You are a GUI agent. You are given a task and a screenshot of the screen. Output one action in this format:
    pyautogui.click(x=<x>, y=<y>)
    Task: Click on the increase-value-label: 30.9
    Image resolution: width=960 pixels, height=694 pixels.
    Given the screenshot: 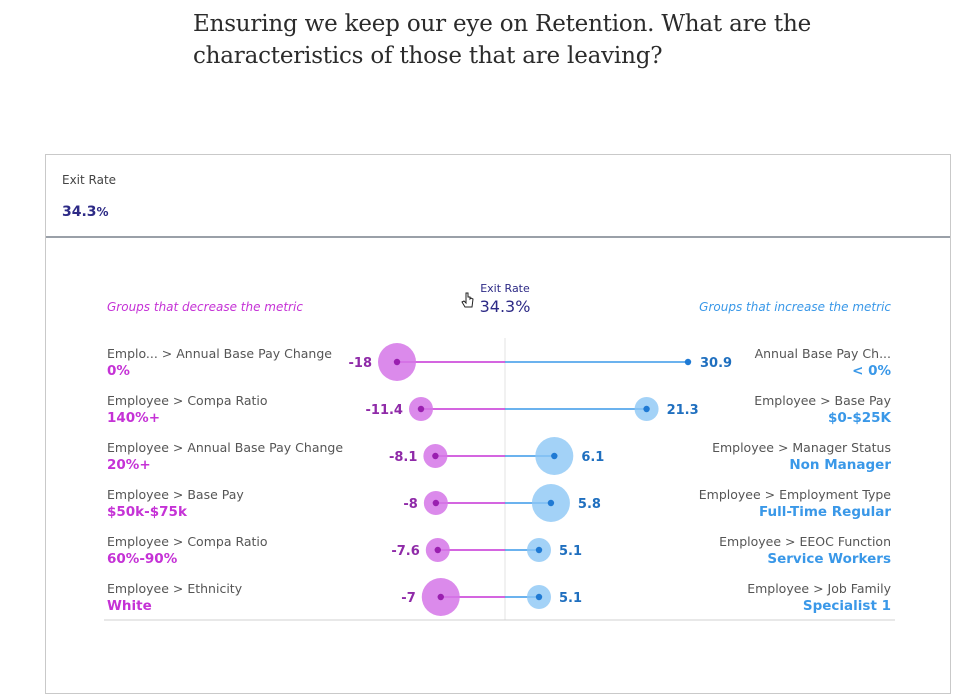 What is the action you would take?
    pyautogui.click(x=716, y=363)
    